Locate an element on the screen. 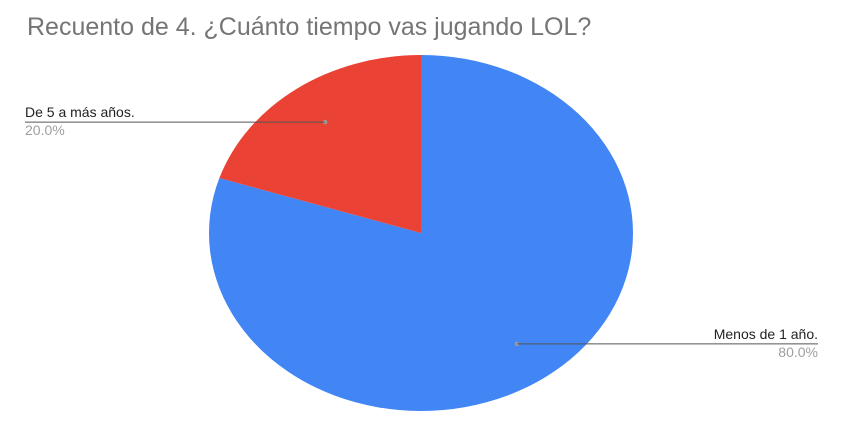  slice-percent-2: 20.0% is located at coordinates (45, 130).